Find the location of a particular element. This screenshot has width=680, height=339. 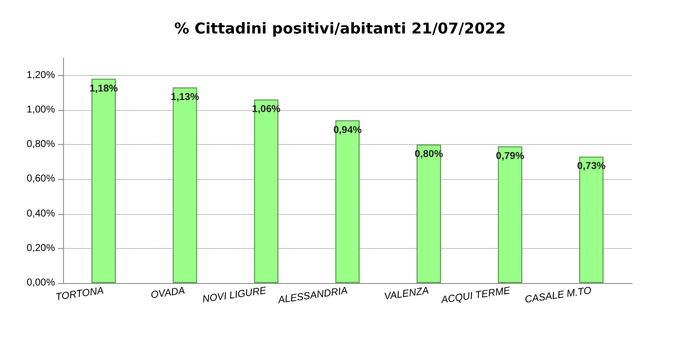

y-tick-label: 0,60% is located at coordinates (41, 179).